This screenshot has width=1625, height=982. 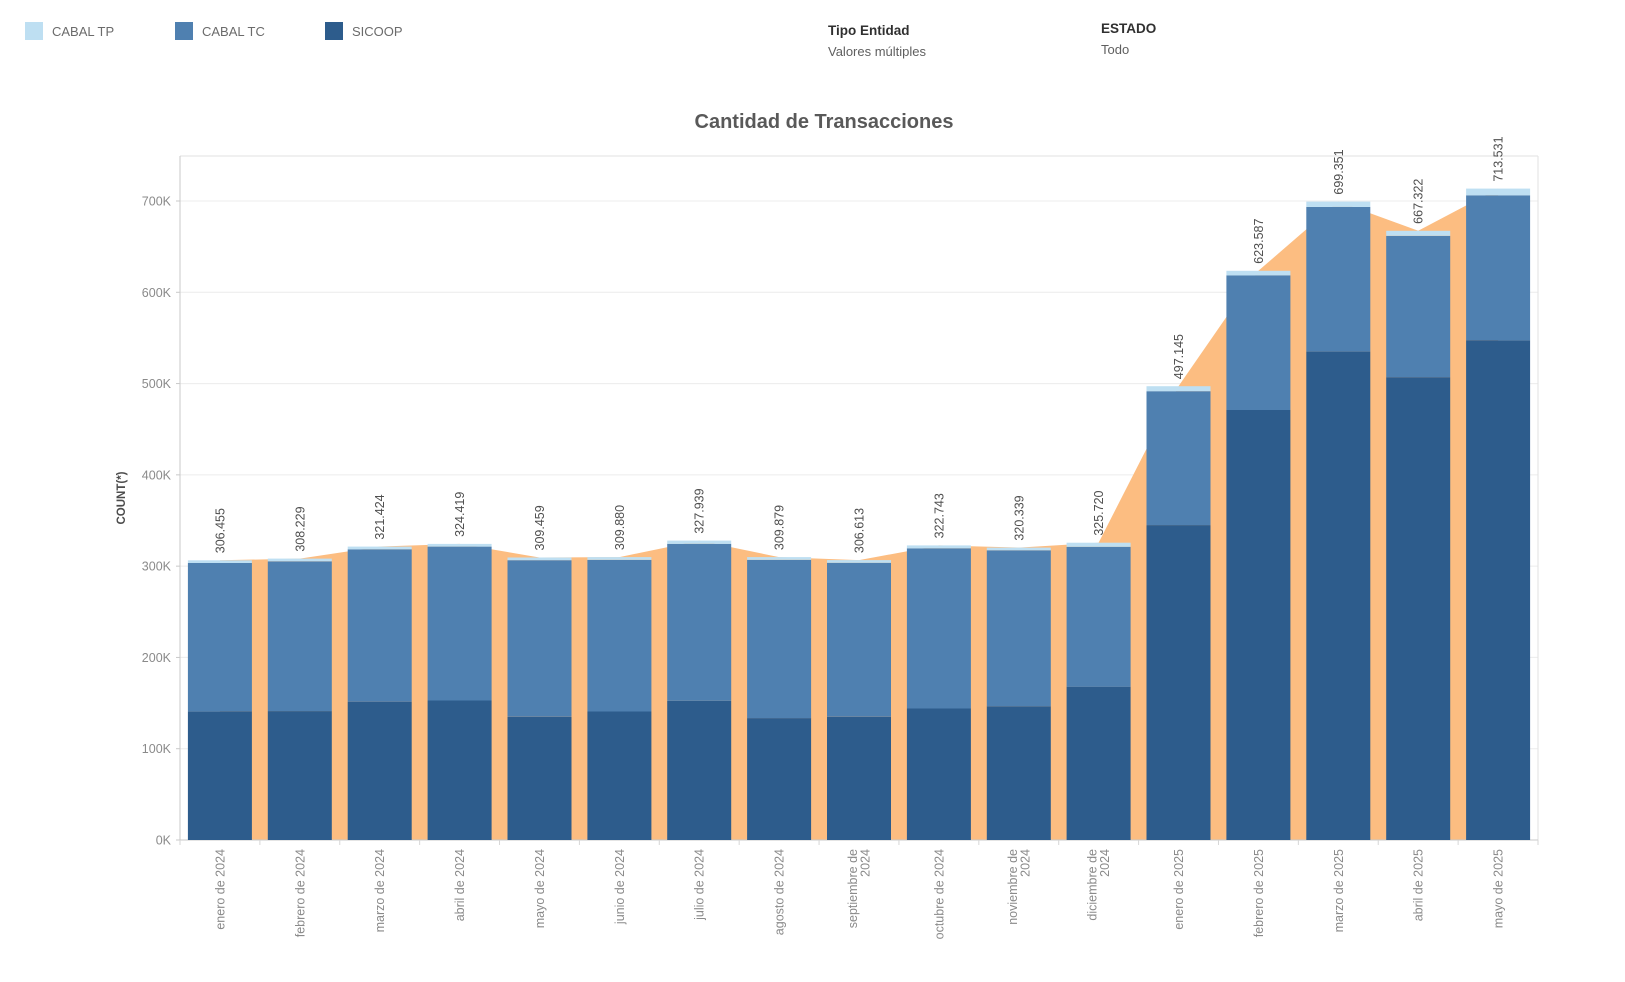 I want to click on total-label: 713.531, so click(x=1499, y=158).